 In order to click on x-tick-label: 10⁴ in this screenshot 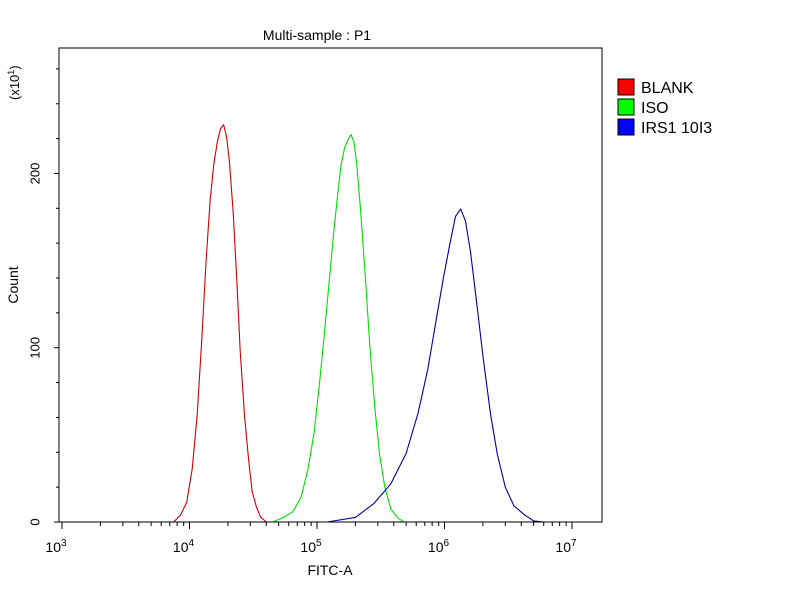, I will do `click(184, 546)`.